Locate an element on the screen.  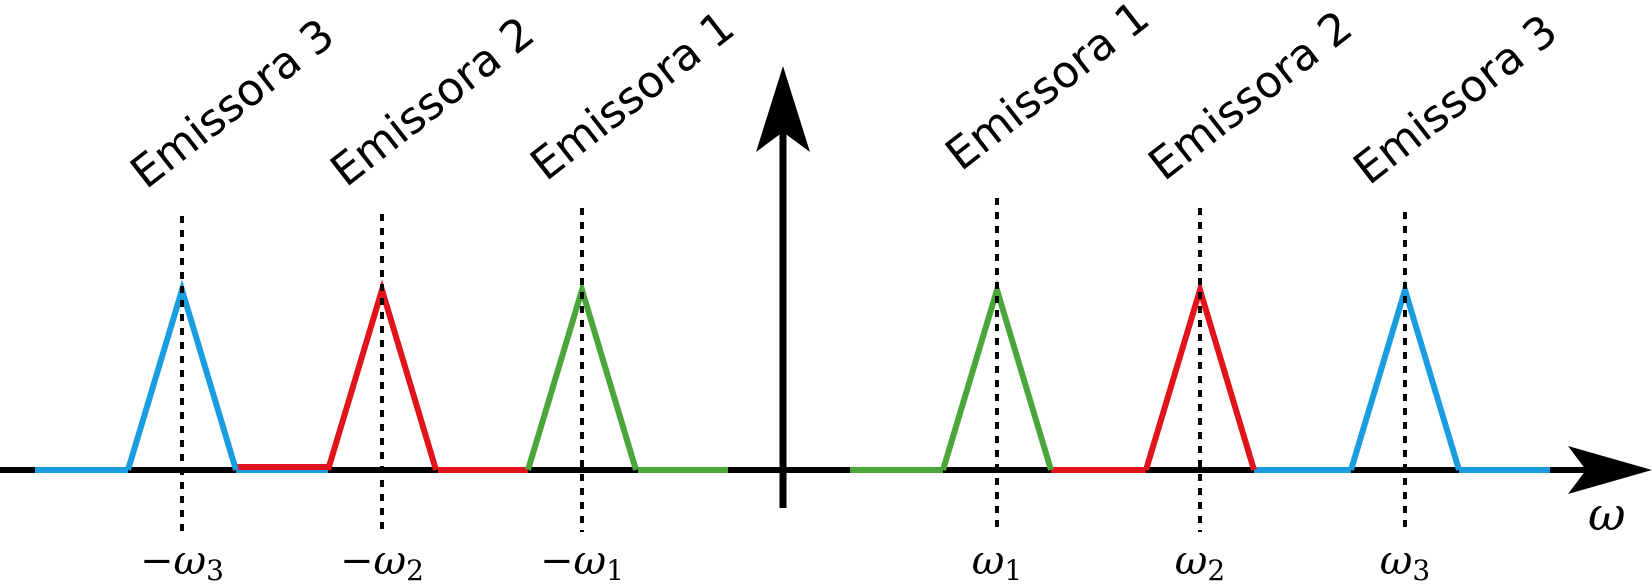
frequency-axis-label: ω is located at coordinates (1607, 514).